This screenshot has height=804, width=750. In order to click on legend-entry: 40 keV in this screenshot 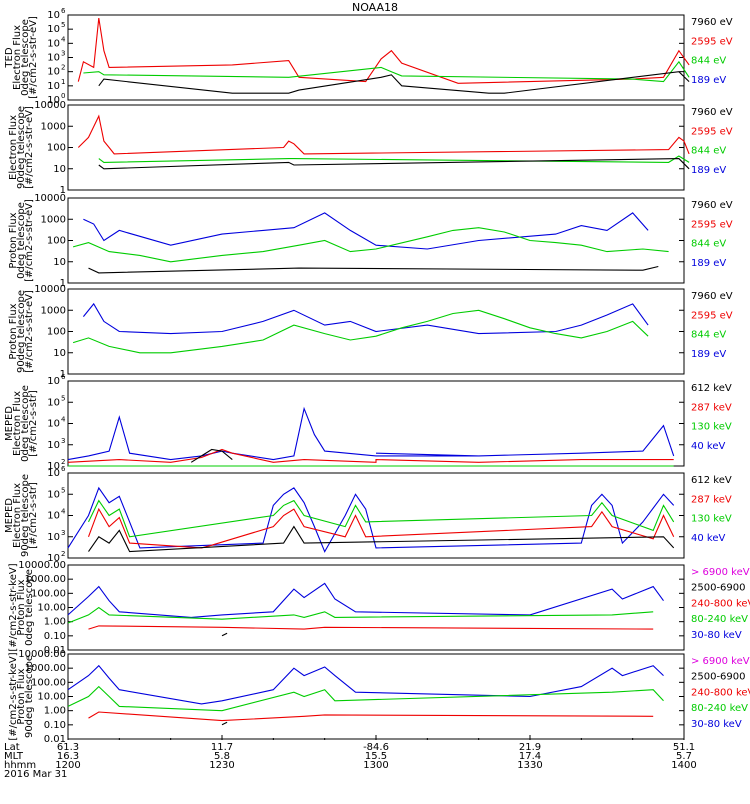, I will do `click(708, 446)`.